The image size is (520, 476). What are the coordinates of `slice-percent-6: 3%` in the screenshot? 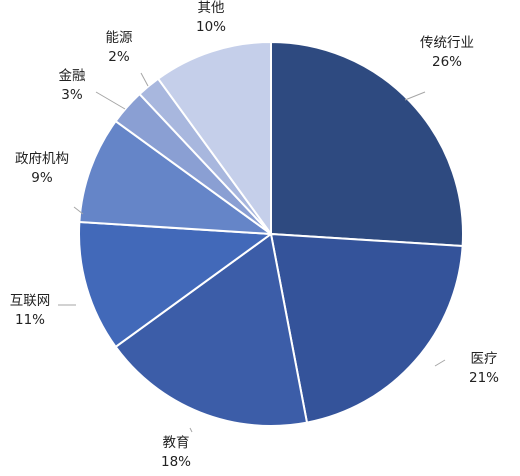 It's located at (72, 95).